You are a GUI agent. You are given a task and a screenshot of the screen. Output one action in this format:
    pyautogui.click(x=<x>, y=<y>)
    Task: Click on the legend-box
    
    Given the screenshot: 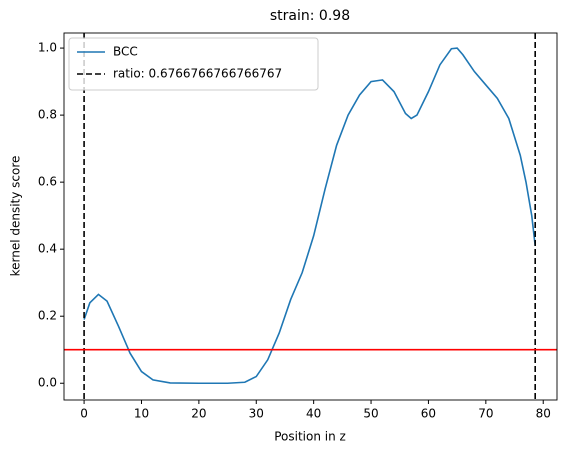 What is the action you would take?
    pyautogui.click(x=193, y=64)
    